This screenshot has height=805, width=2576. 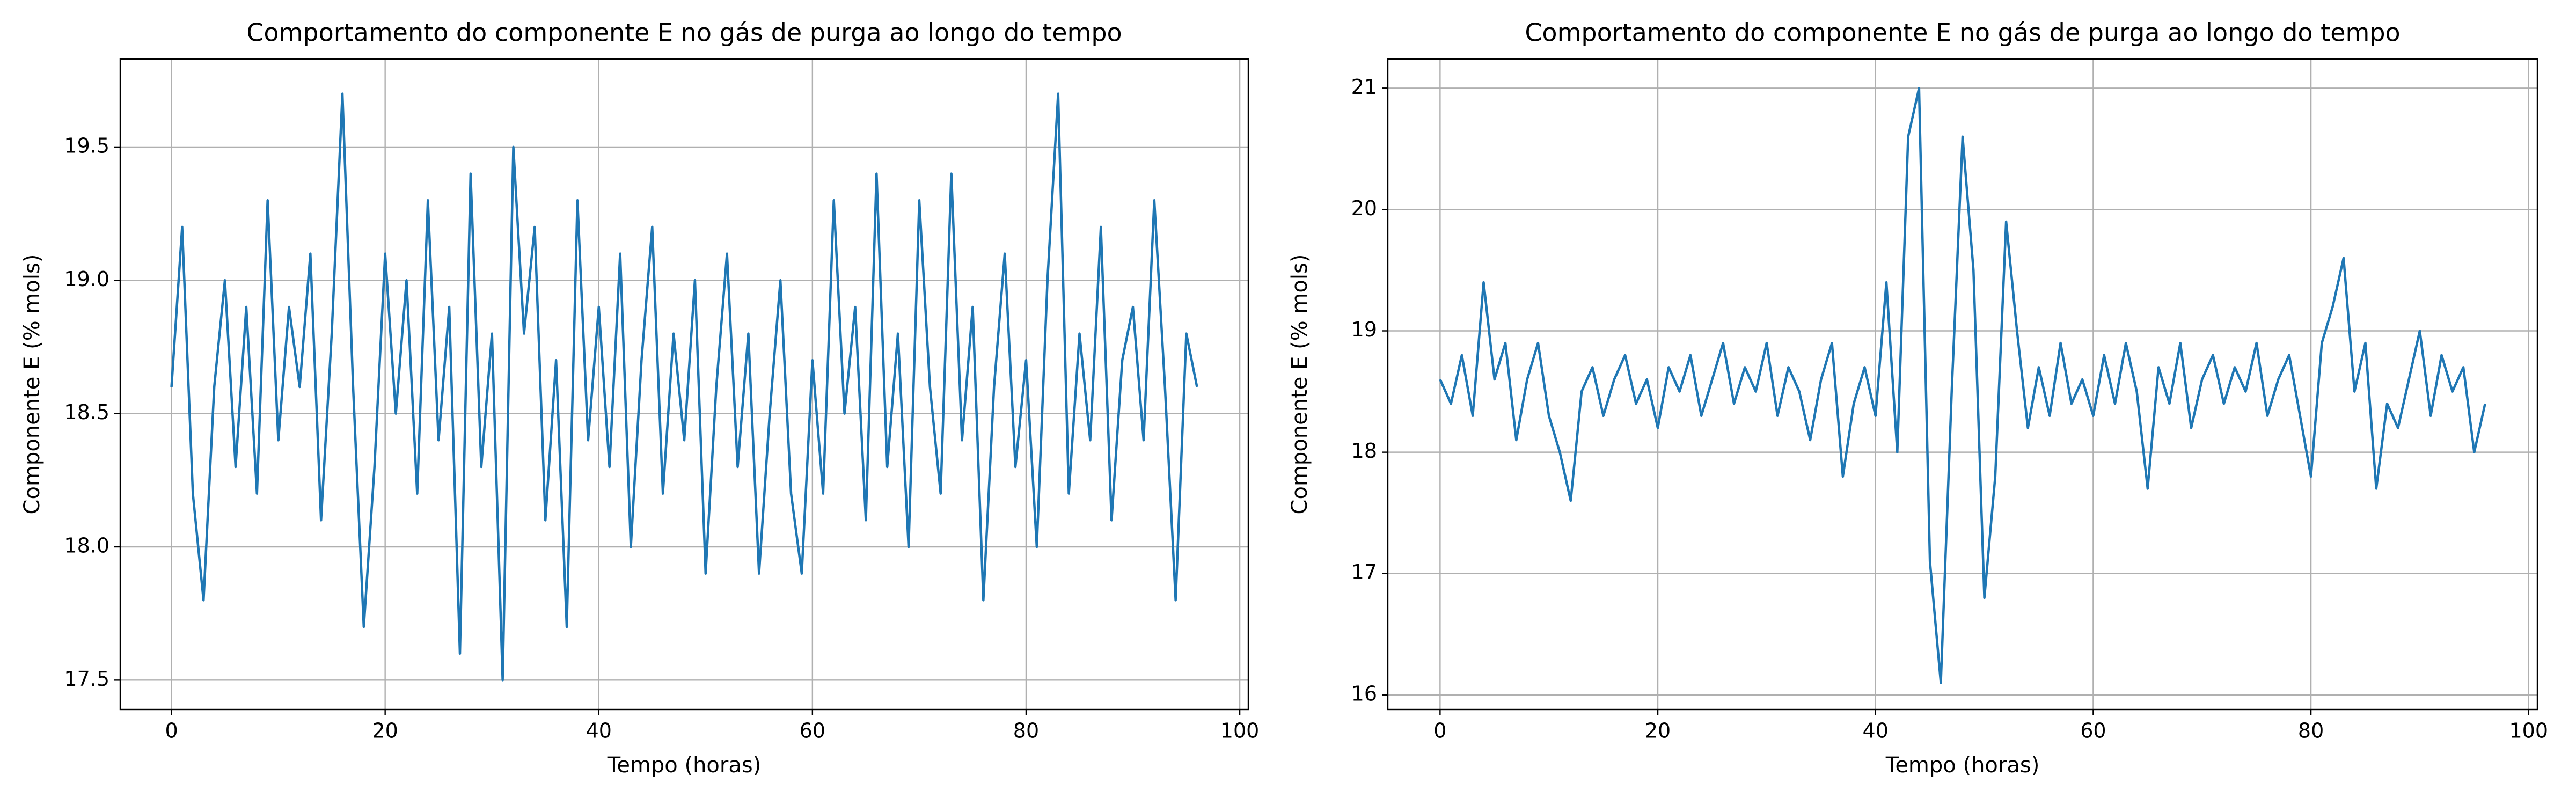 What do you see at coordinates (86, 679) in the screenshot?
I see `y-tick-label: 17.5` at bounding box center [86, 679].